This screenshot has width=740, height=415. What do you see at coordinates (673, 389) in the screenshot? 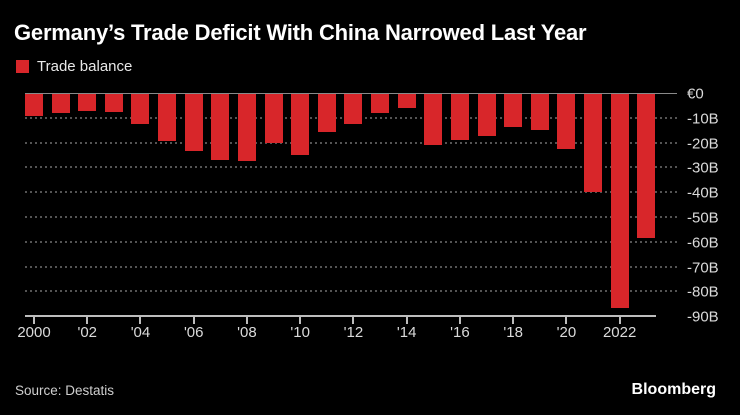
I see `bloomberg-logo: Bloomberg` at bounding box center [673, 389].